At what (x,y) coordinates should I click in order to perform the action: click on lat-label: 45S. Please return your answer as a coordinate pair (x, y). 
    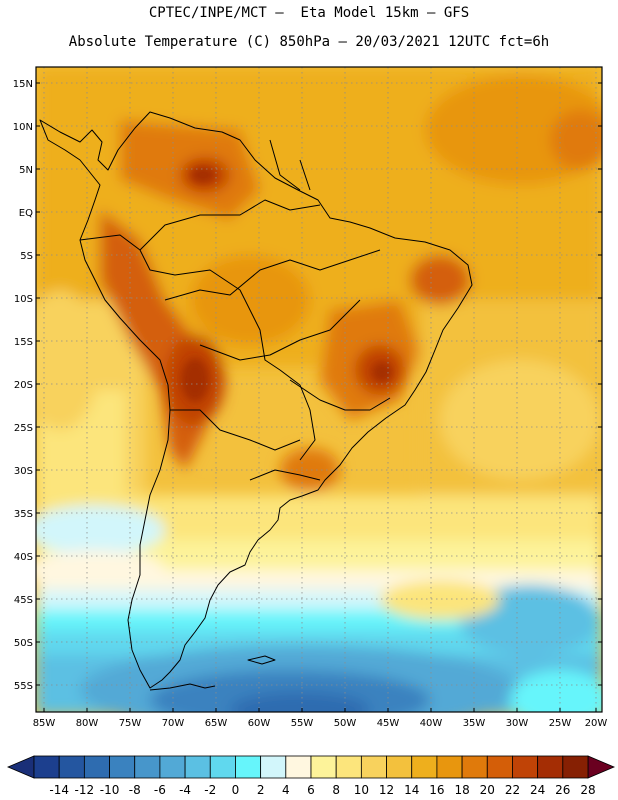
    Looking at the image, I should click on (23, 600).